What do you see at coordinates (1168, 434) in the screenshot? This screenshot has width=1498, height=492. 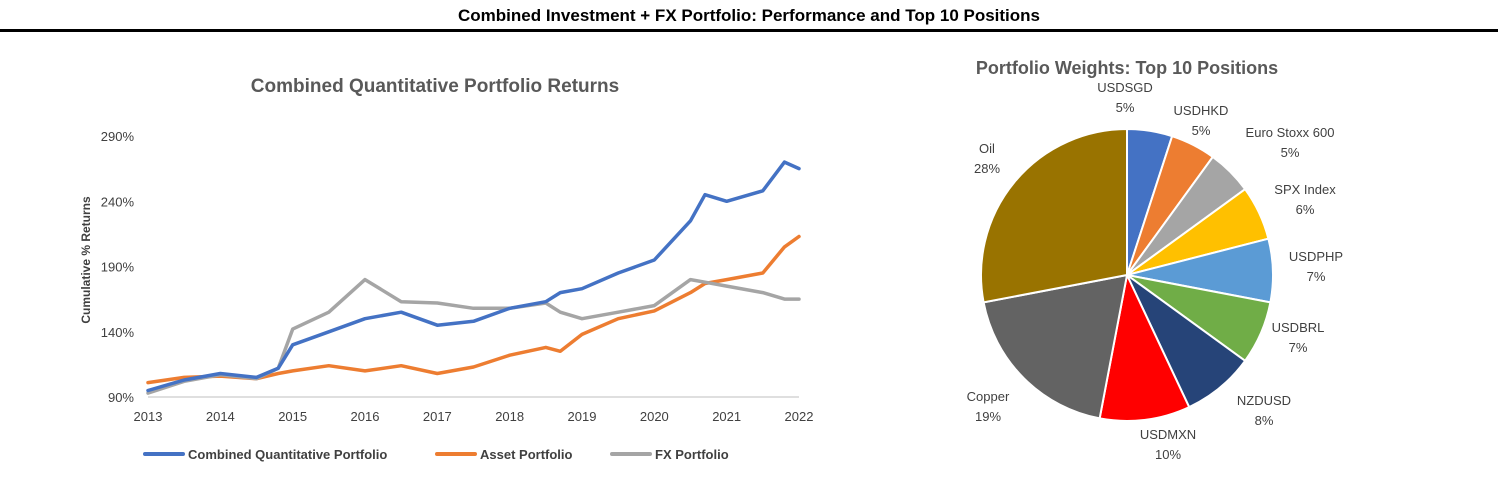 I see `pie-label-name: USDMXN` at bounding box center [1168, 434].